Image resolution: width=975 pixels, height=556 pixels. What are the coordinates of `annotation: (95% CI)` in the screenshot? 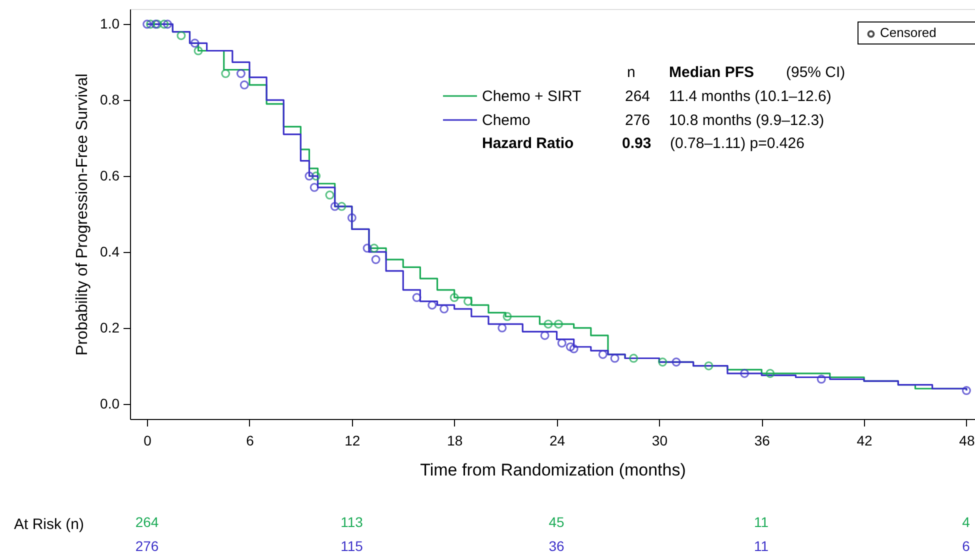 It's located at (816, 72).